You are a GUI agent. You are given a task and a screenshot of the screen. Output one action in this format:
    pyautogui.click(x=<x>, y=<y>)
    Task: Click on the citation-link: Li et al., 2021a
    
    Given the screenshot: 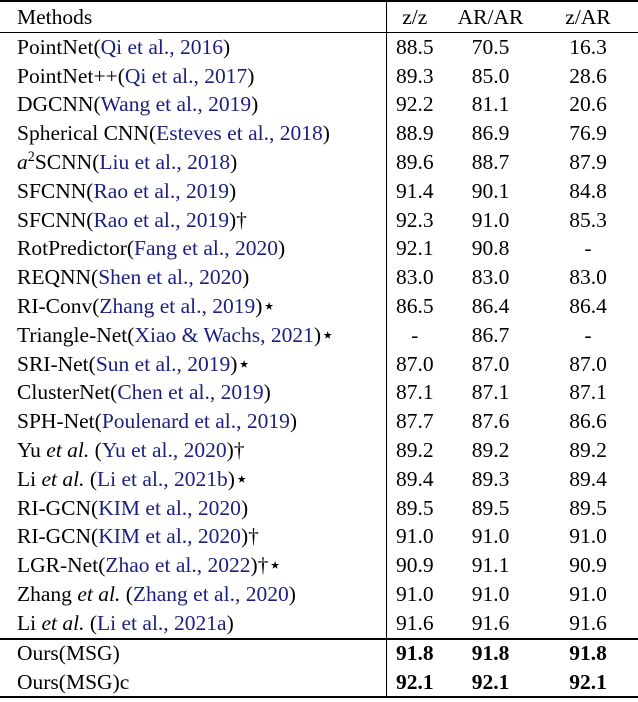 What is the action you would take?
    pyautogui.click(x=162, y=622)
    